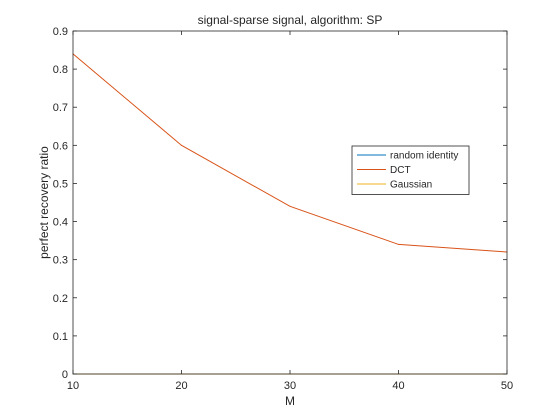 This screenshot has width=560, height=420. I want to click on y-tick-label: 0.2, so click(60, 299).